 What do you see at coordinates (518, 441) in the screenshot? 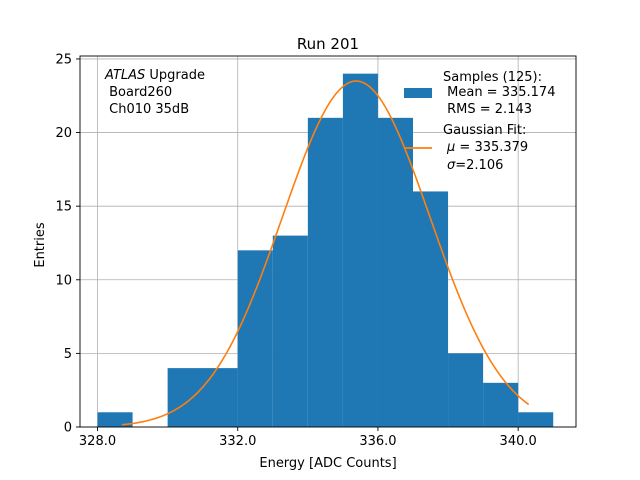
I see `x-tick-label: 340.0` at bounding box center [518, 441].